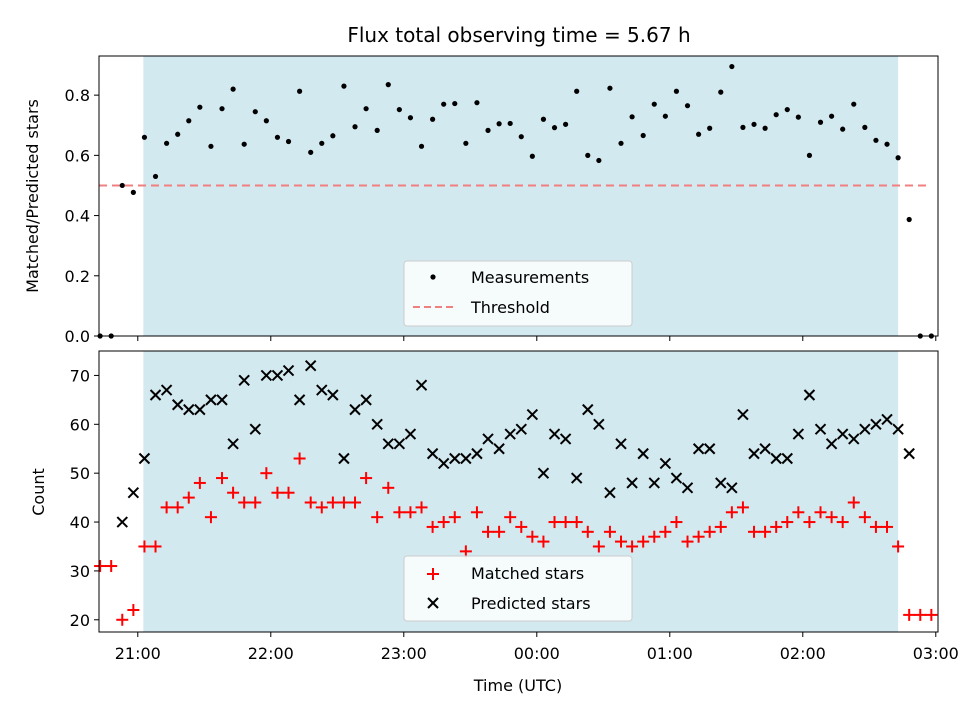 The height and width of the screenshot is (720, 960). Describe the element at coordinates (518, 588) in the screenshot. I see `bottom-legend: Matched stars Predicted stars` at that location.